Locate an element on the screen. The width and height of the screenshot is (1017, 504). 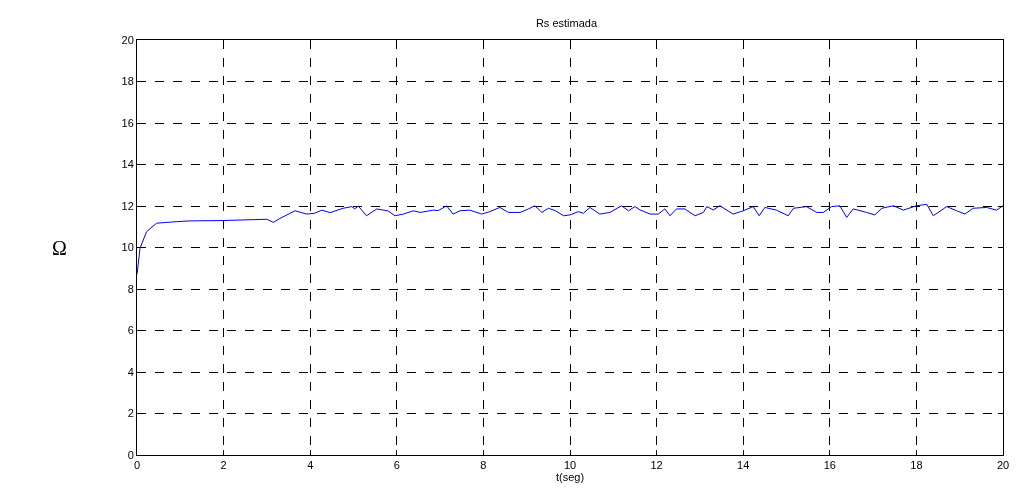
y-tick-label: 2 is located at coordinates (130, 413).